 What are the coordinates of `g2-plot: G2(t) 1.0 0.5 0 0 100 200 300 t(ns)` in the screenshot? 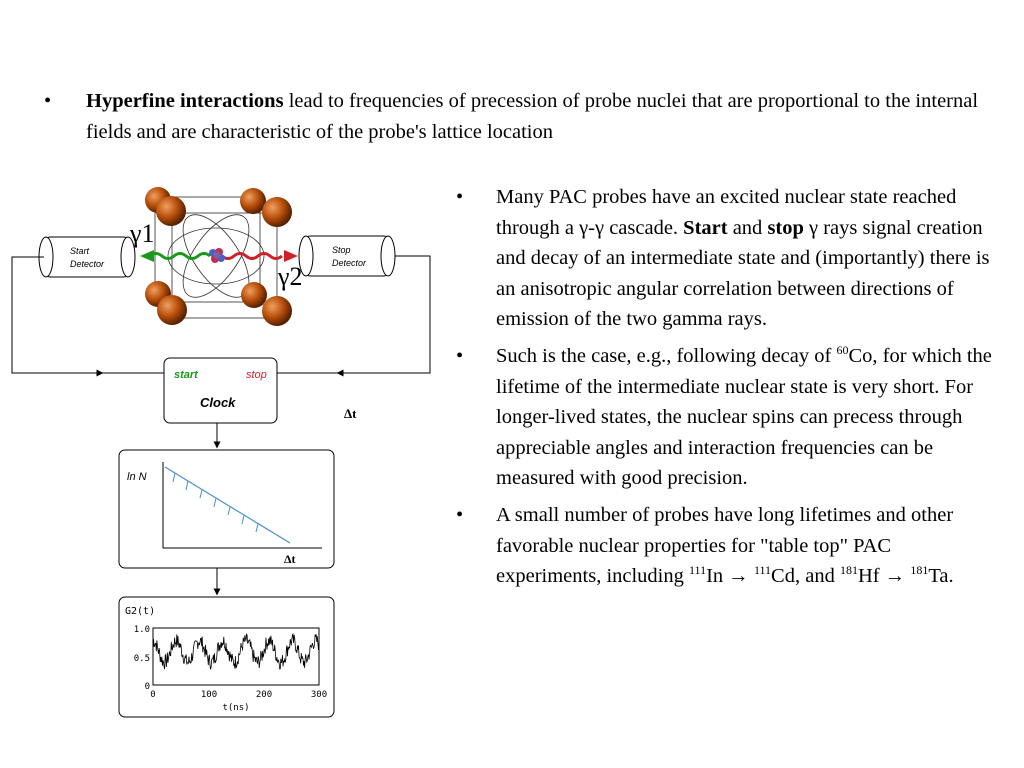 It's located at (226, 657).